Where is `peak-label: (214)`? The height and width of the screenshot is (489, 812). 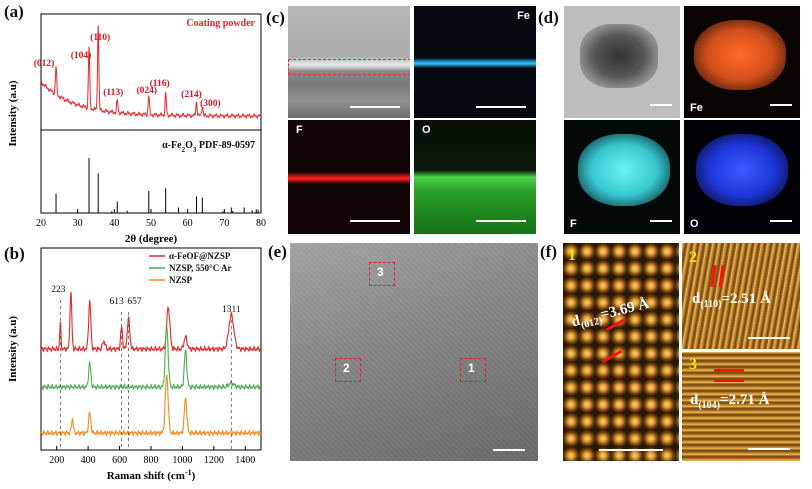 peak-label: (214) is located at coordinates (191, 94).